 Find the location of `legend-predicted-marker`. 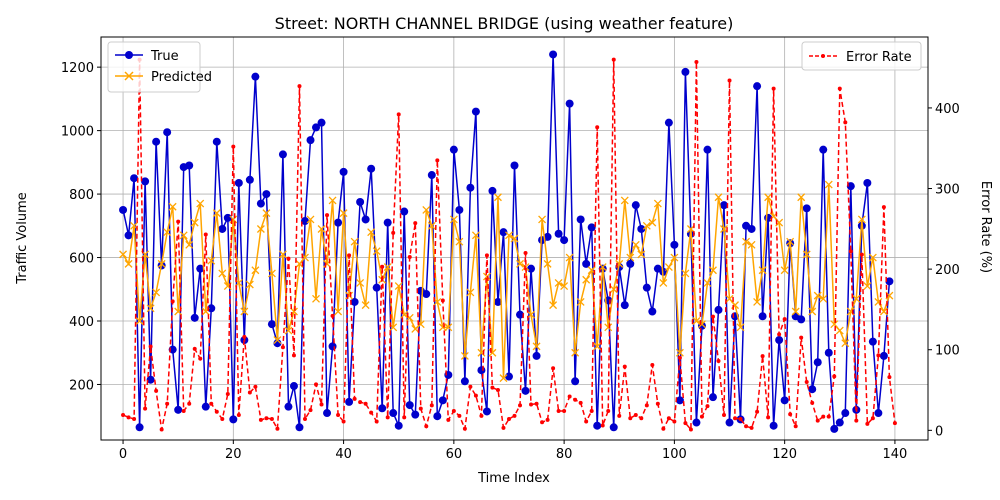

legend-predicted-marker is located at coordinates (129, 76).